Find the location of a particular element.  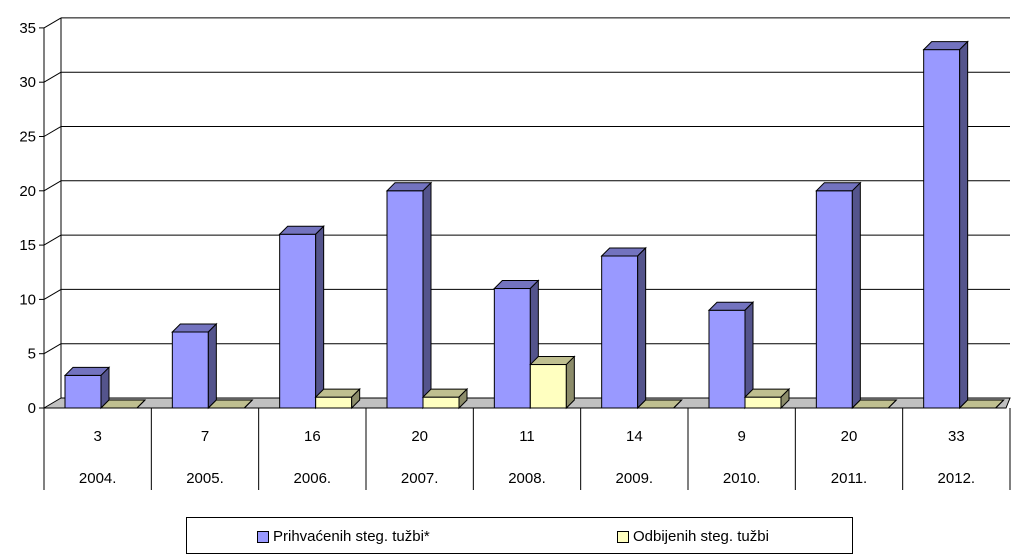

y-tick-label: 35 is located at coordinates (27, 28).